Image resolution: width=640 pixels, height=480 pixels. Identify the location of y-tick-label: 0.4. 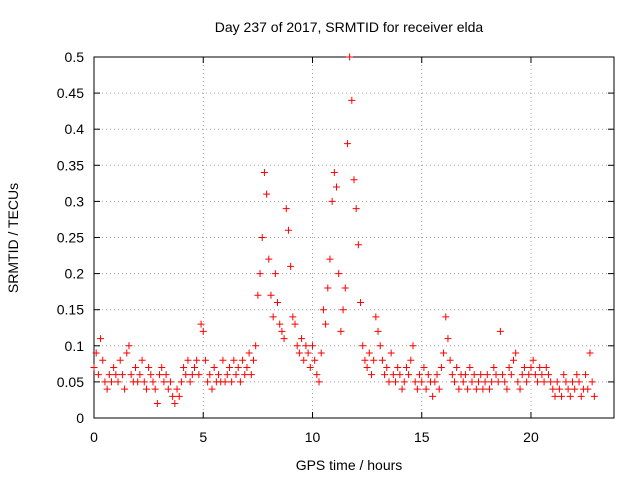
(75, 129).